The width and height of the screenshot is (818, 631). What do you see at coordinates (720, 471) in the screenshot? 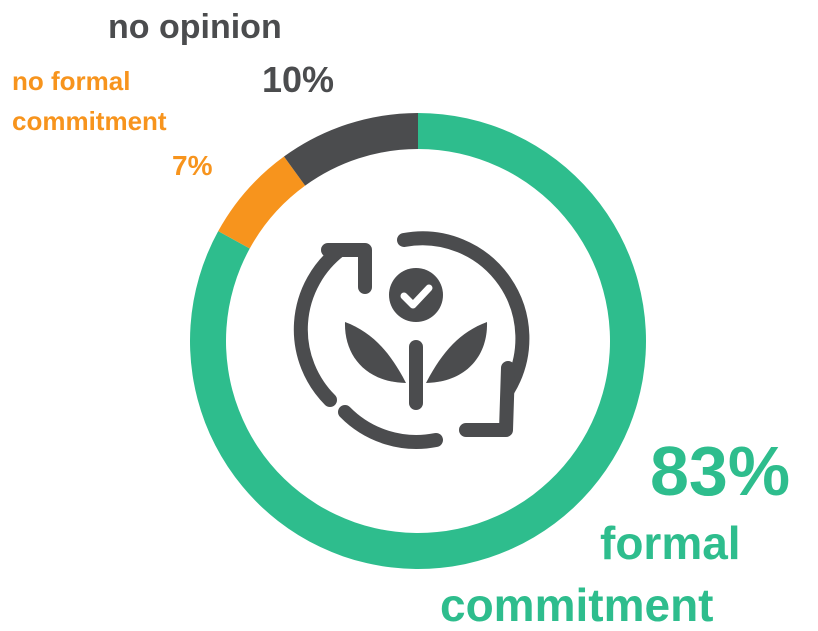
I see `label-formal-commitment-percent: 83%` at bounding box center [720, 471].